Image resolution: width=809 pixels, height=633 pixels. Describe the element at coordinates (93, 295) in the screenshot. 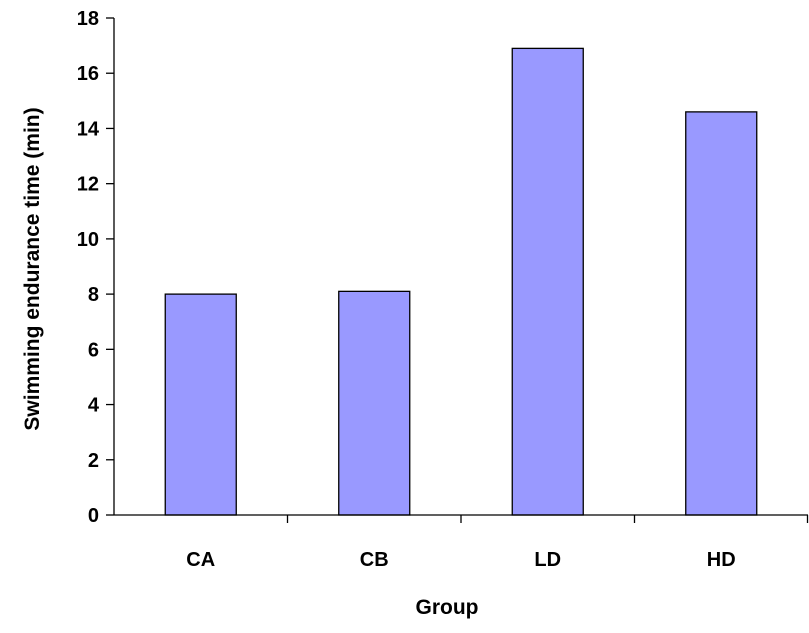

I see `y-tick-label: 8` at that location.